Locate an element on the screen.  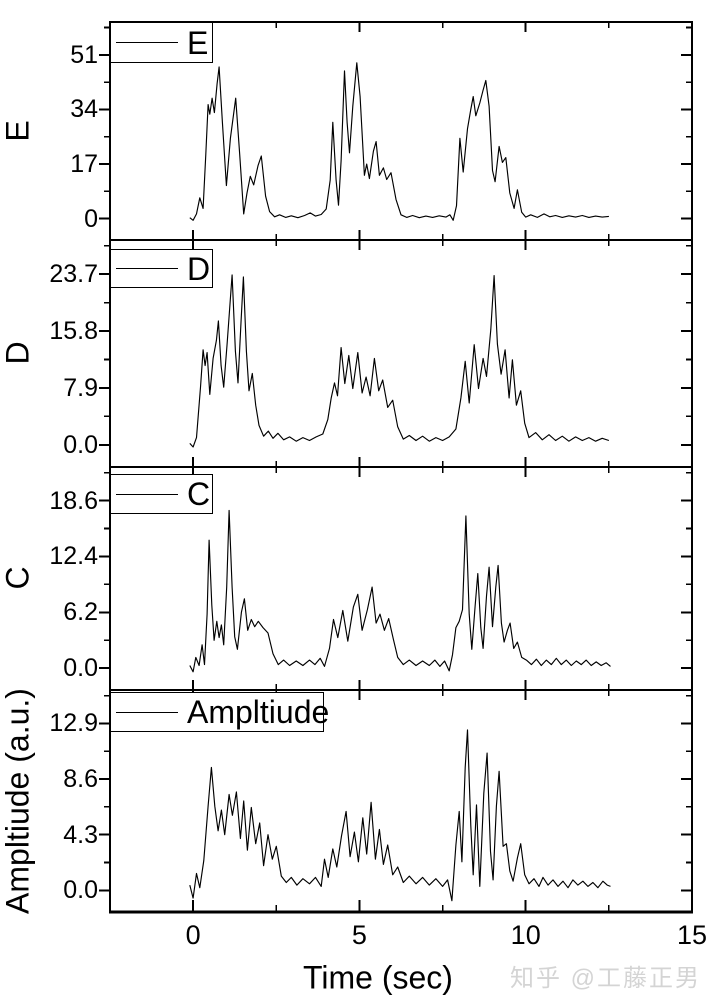
signal-curve-C is located at coordinates (400, 591).